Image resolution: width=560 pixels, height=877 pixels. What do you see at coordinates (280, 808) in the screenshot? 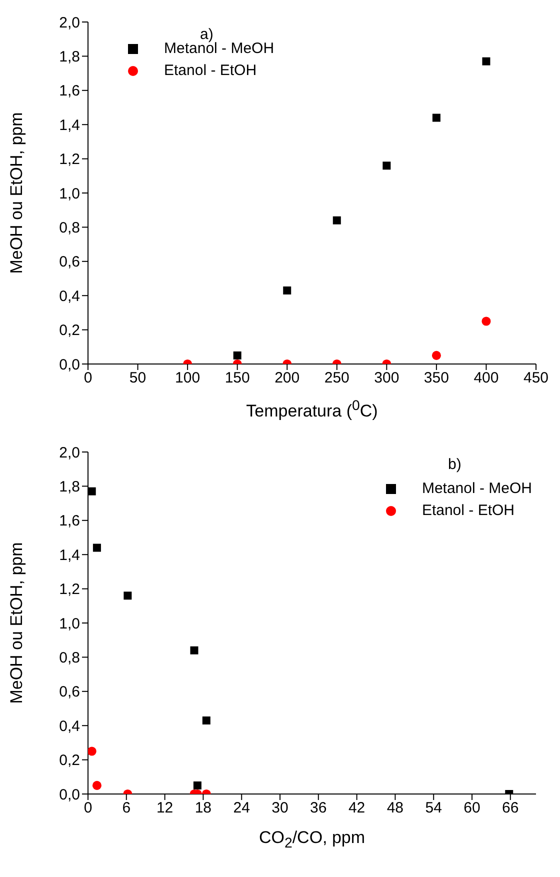
I see `x-tick-label: 30` at bounding box center [280, 808].